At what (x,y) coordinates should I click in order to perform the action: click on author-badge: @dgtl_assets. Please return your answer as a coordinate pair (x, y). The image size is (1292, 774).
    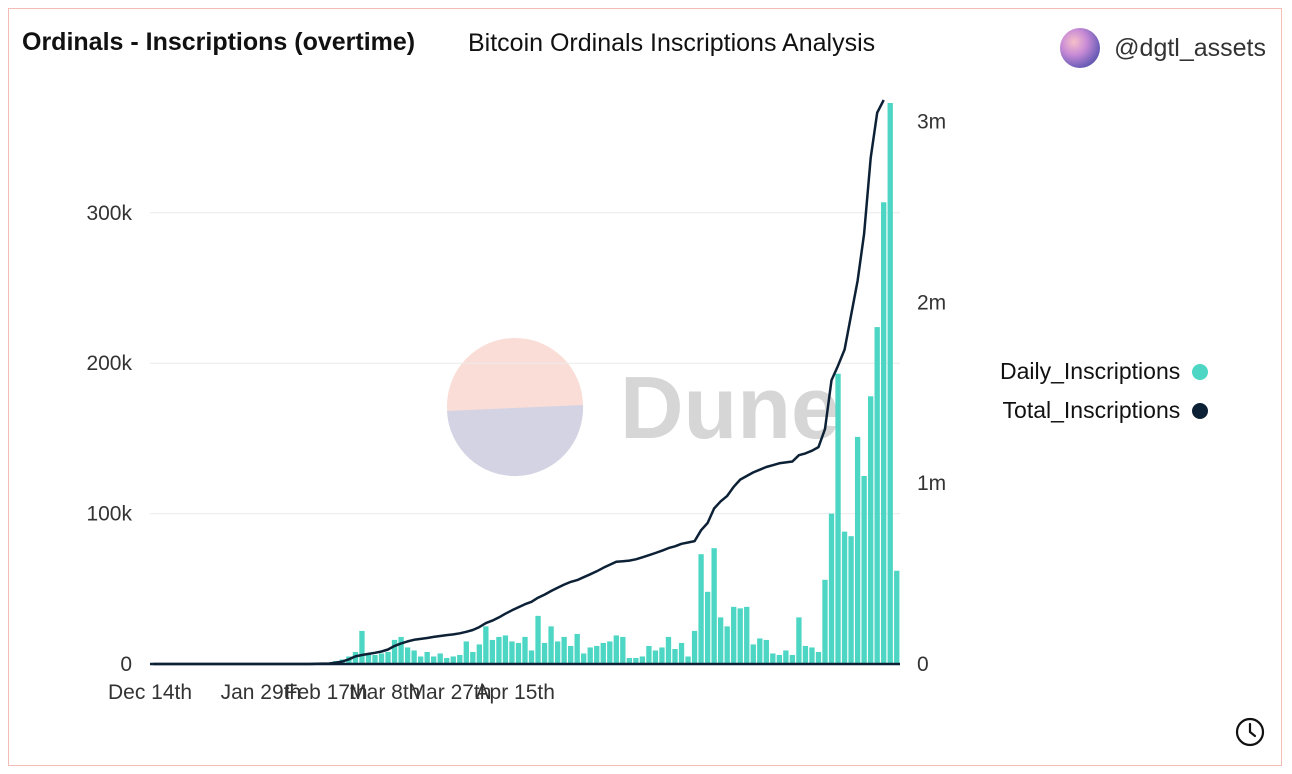
    Looking at the image, I should click on (1163, 48).